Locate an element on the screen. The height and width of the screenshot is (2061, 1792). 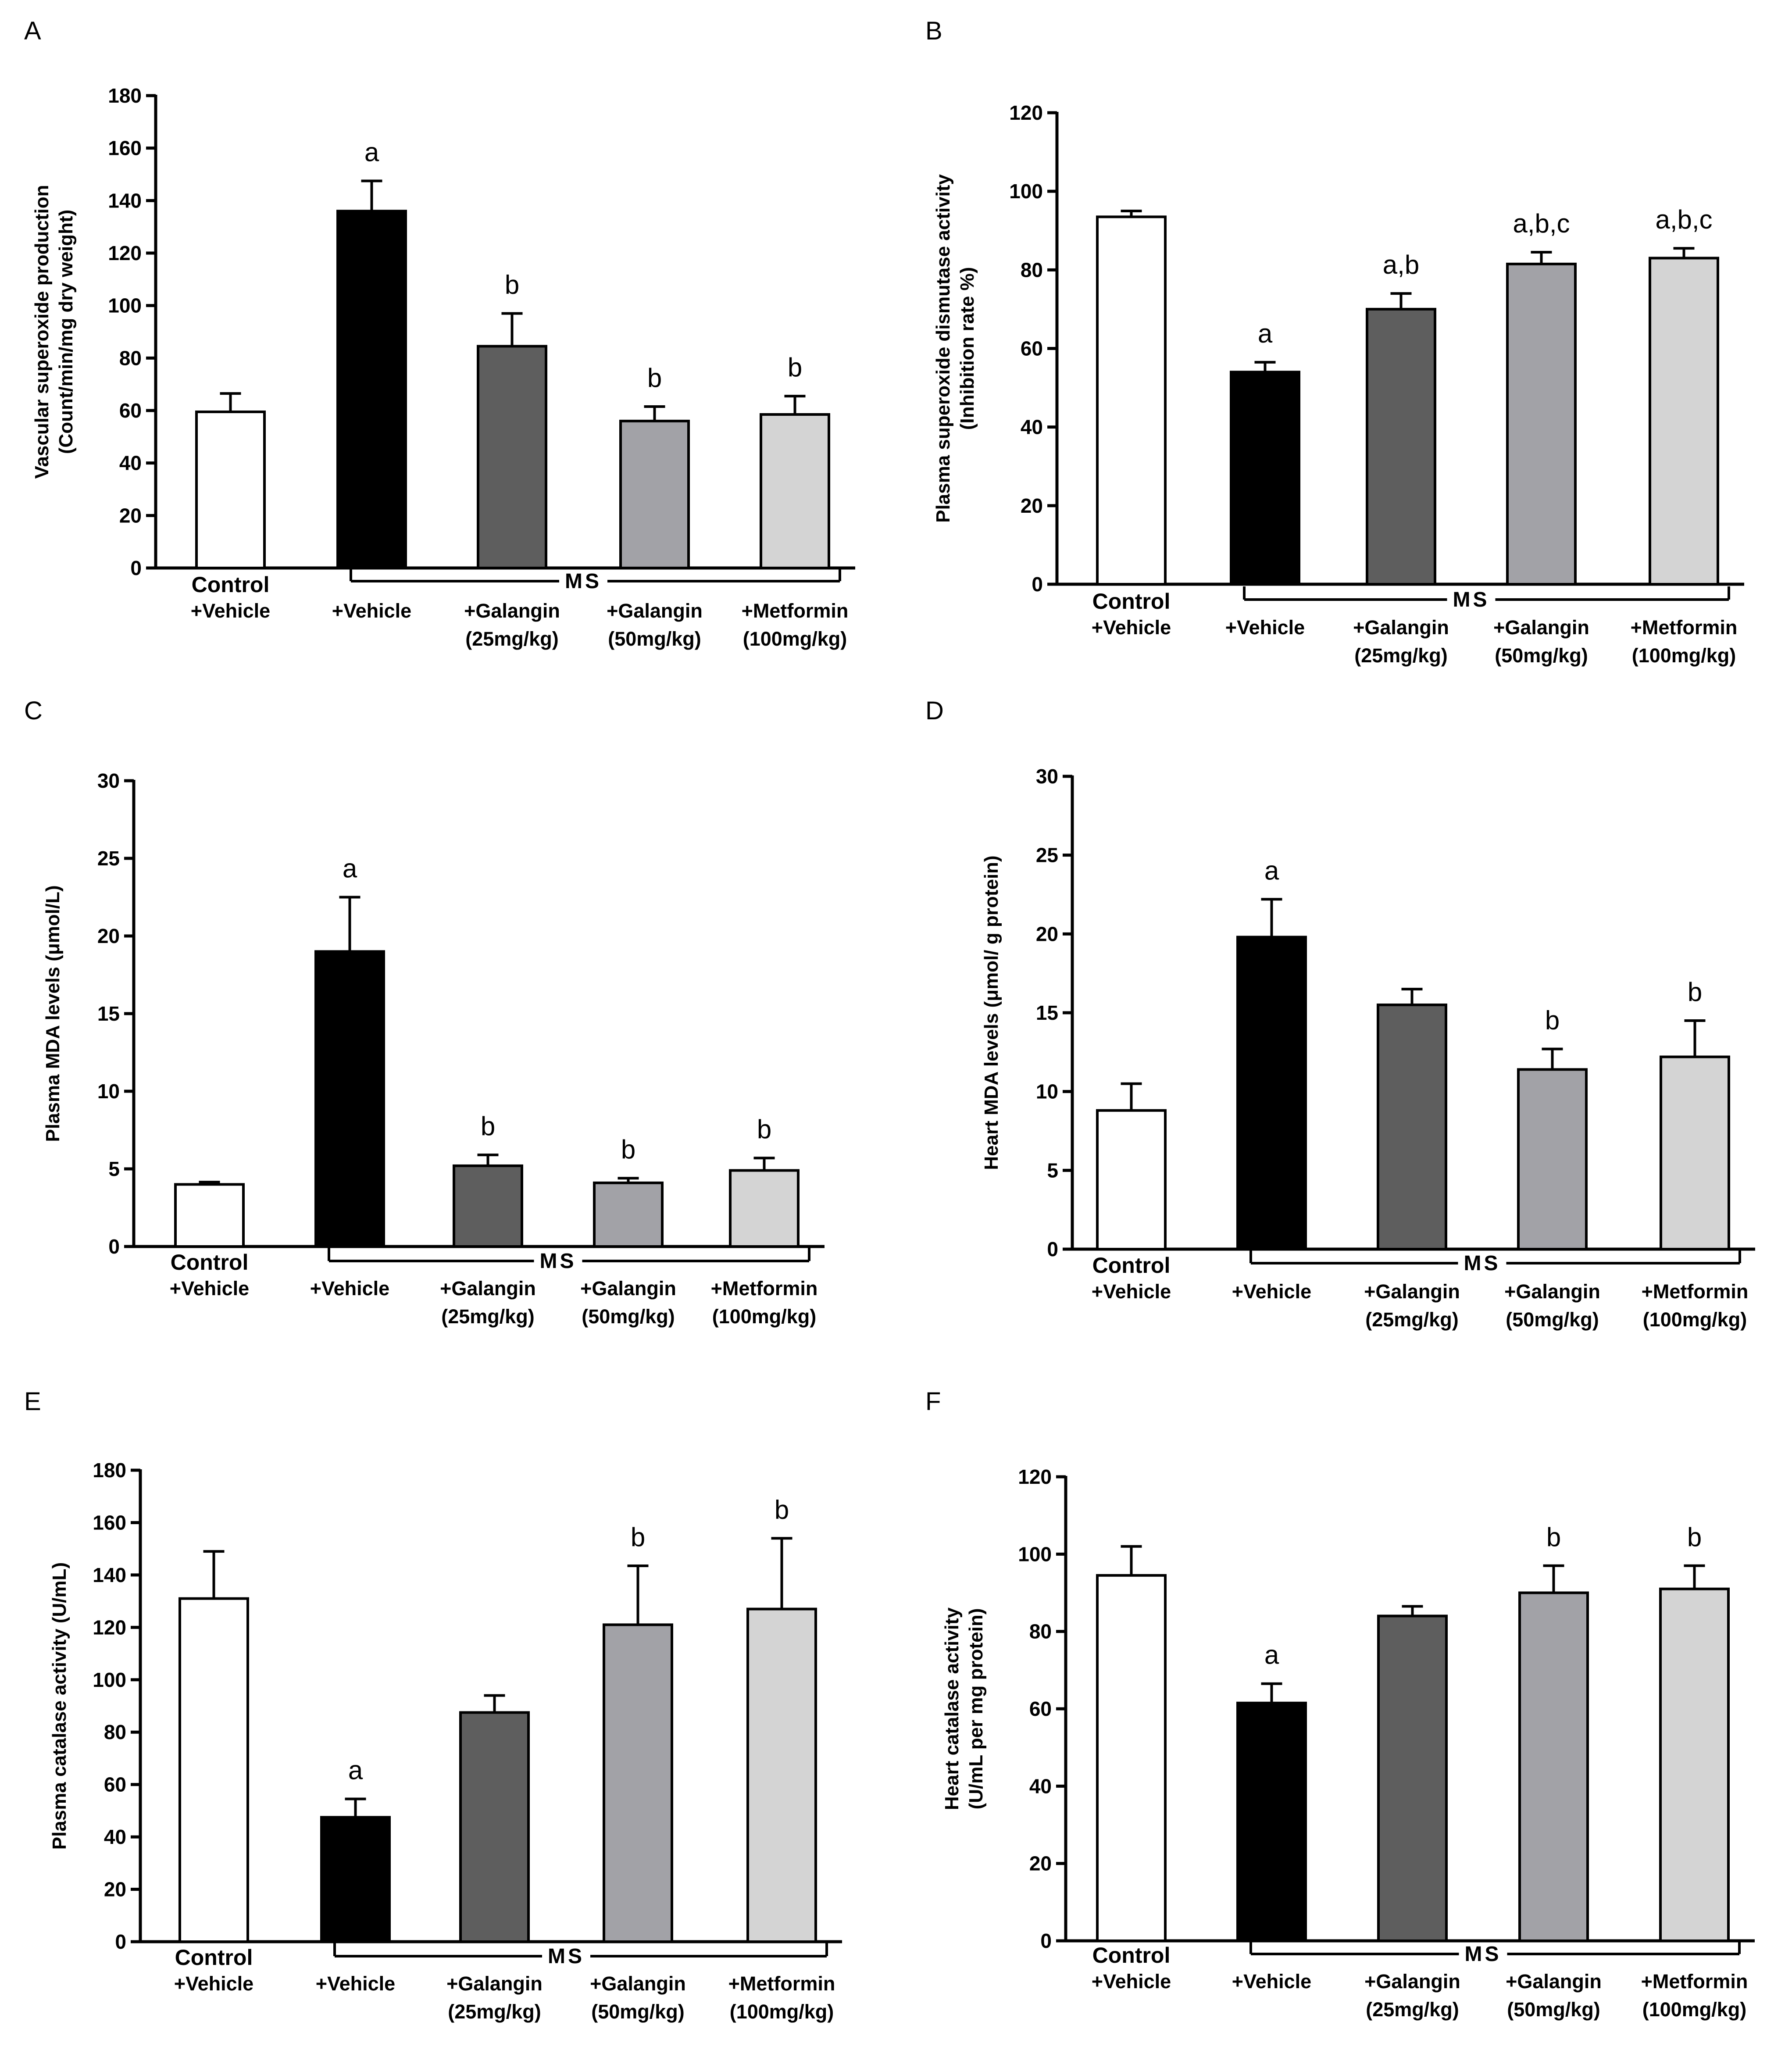
panel-d-sig-label-3: b is located at coordinates (1552, 1020).